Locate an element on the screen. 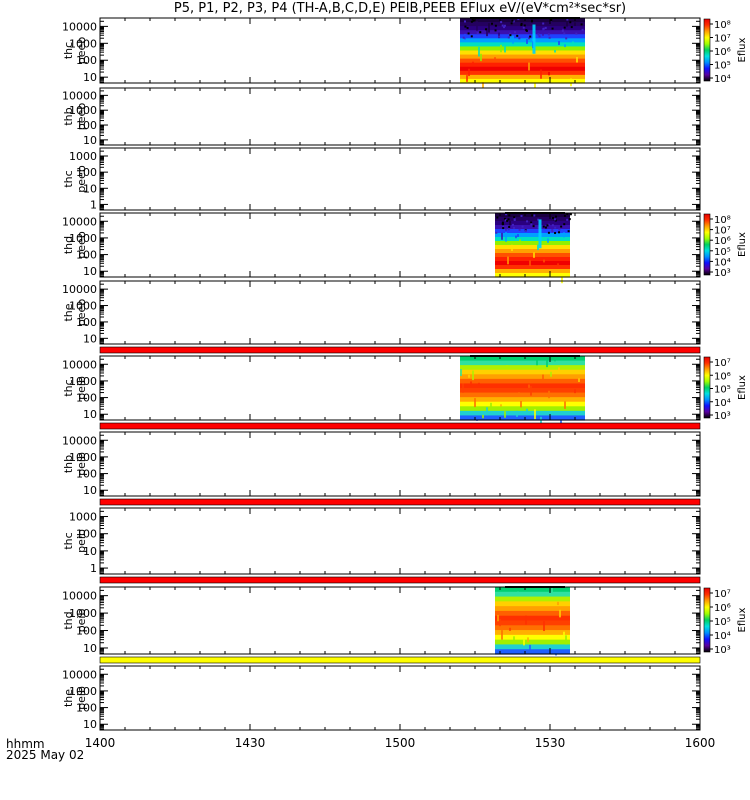  x-tick-label: 1500 is located at coordinates (400, 743).